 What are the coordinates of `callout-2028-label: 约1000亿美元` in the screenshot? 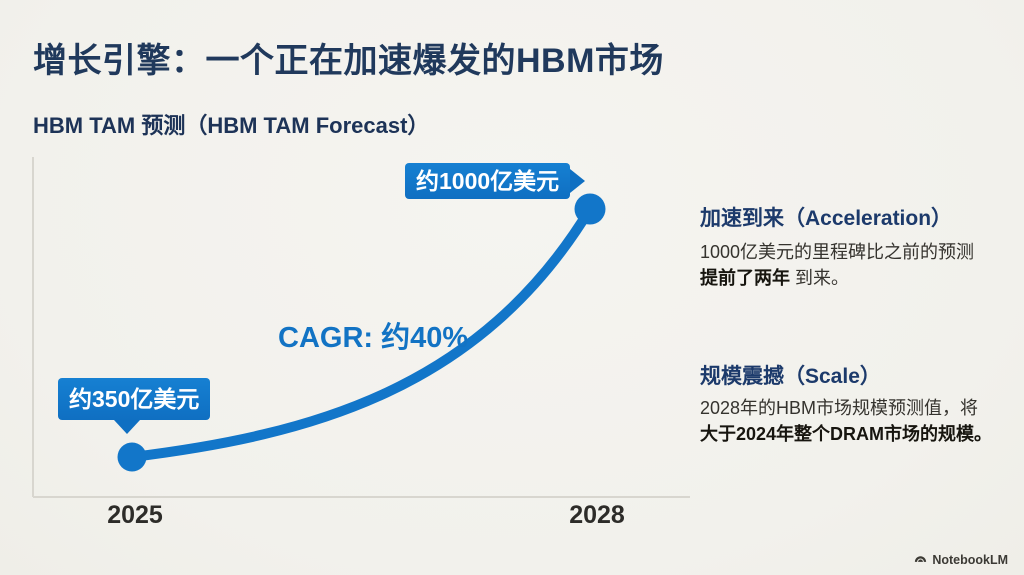 It's located at (488, 181).